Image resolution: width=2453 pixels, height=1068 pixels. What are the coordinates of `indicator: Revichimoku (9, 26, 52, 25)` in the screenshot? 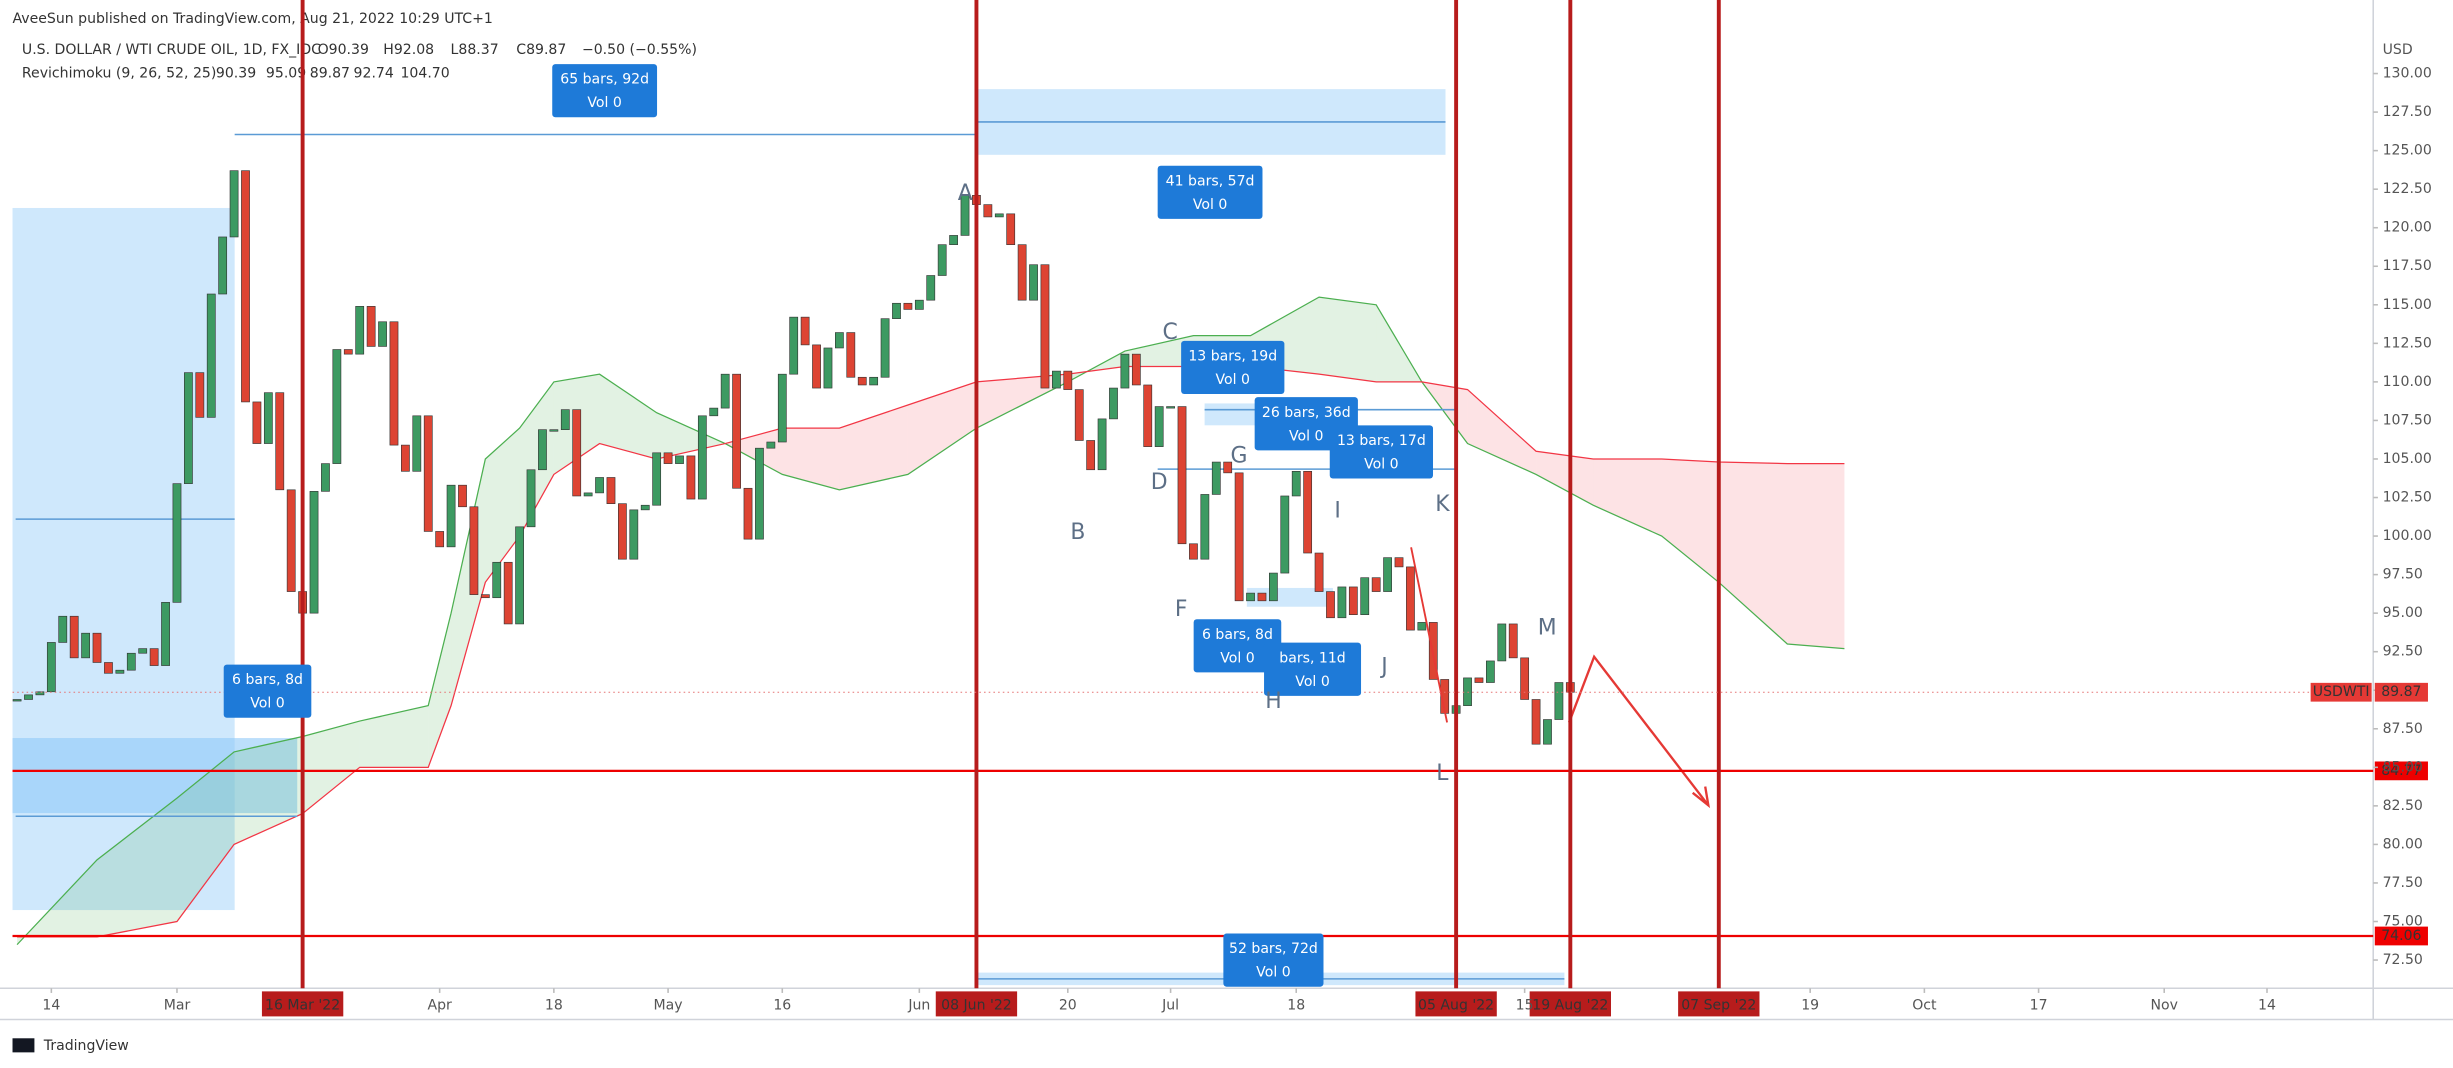 It's located at (119, 73).